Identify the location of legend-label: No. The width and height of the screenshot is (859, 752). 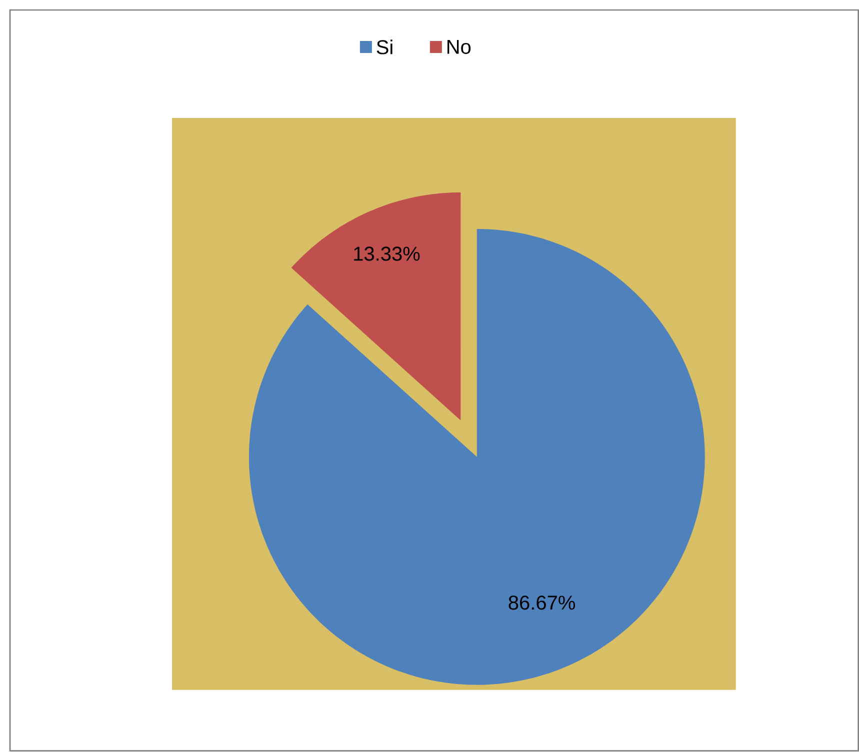
(459, 47).